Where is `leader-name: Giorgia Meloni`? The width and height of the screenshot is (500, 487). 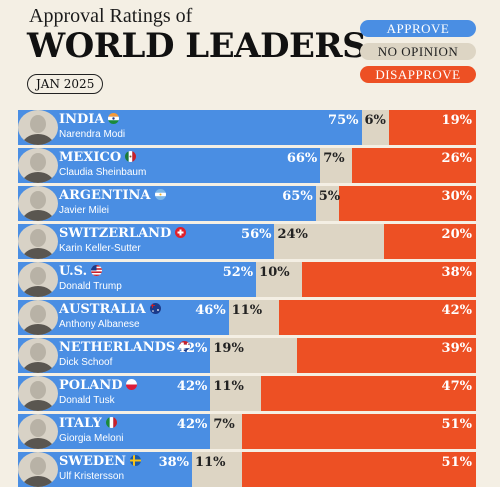
leader-name: Giorgia Meloni is located at coordinates (91, 438).